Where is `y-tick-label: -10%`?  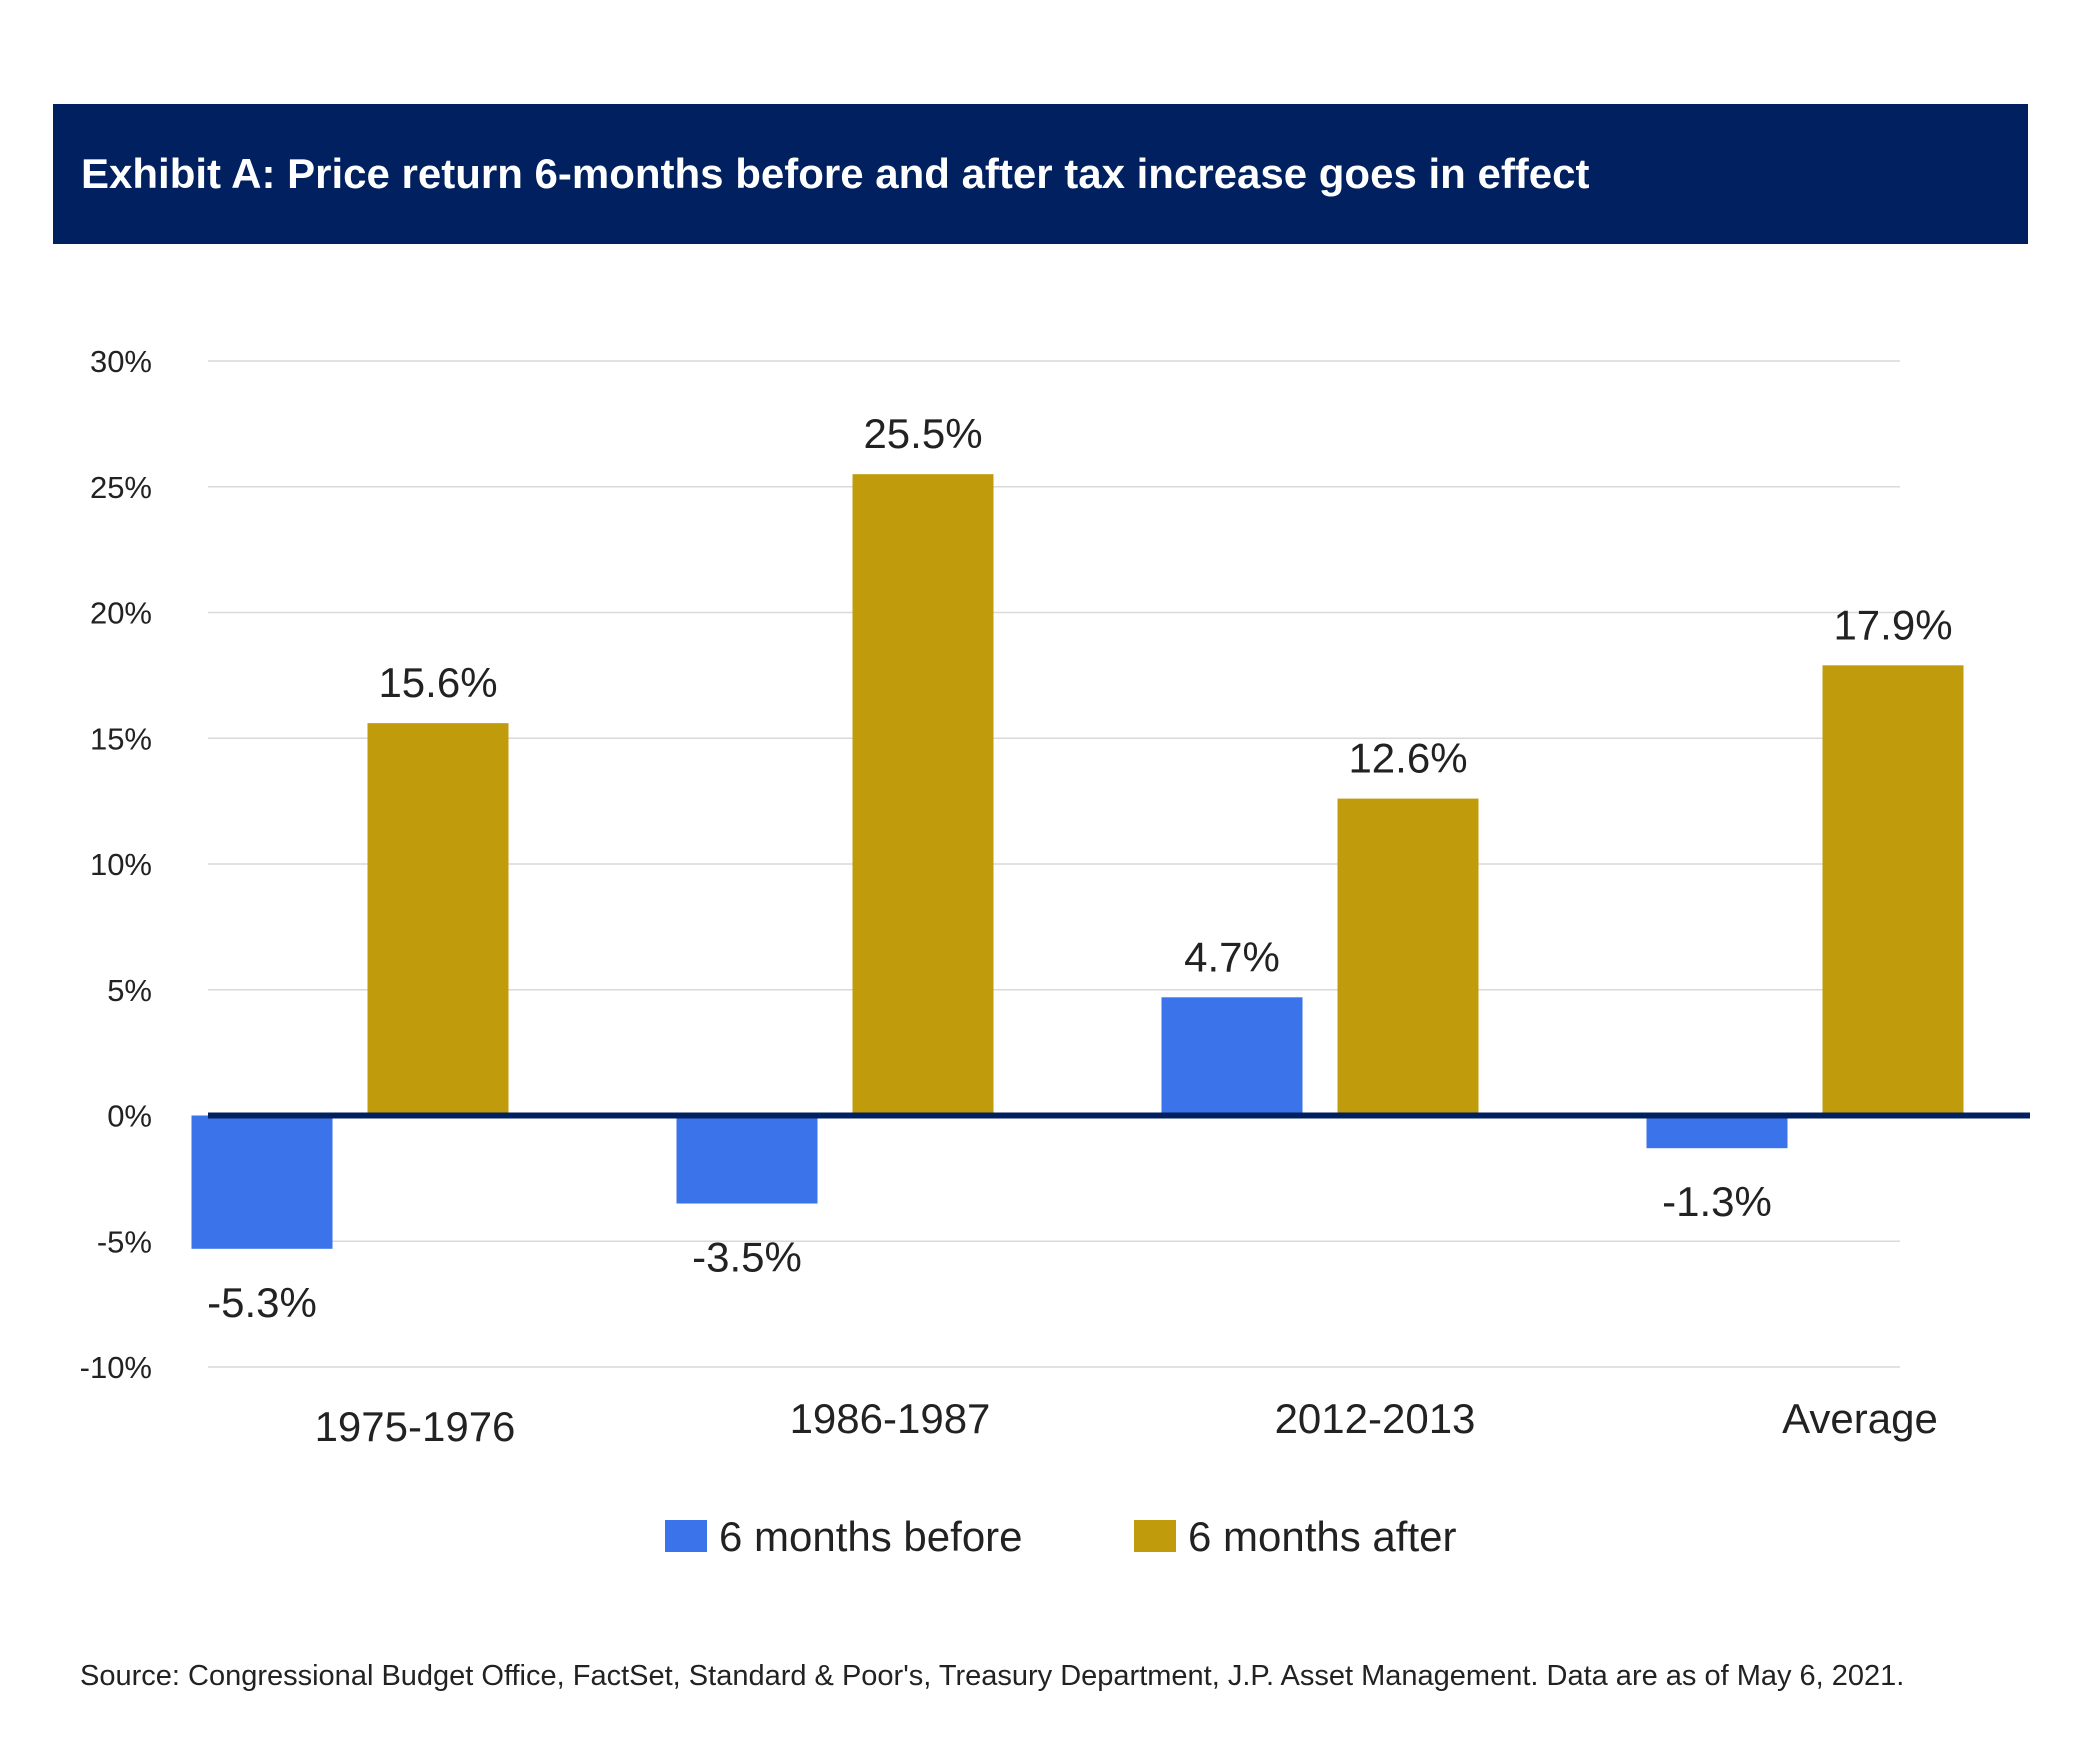 y-tick-label: -10% is located at coordinates (116, 1367).